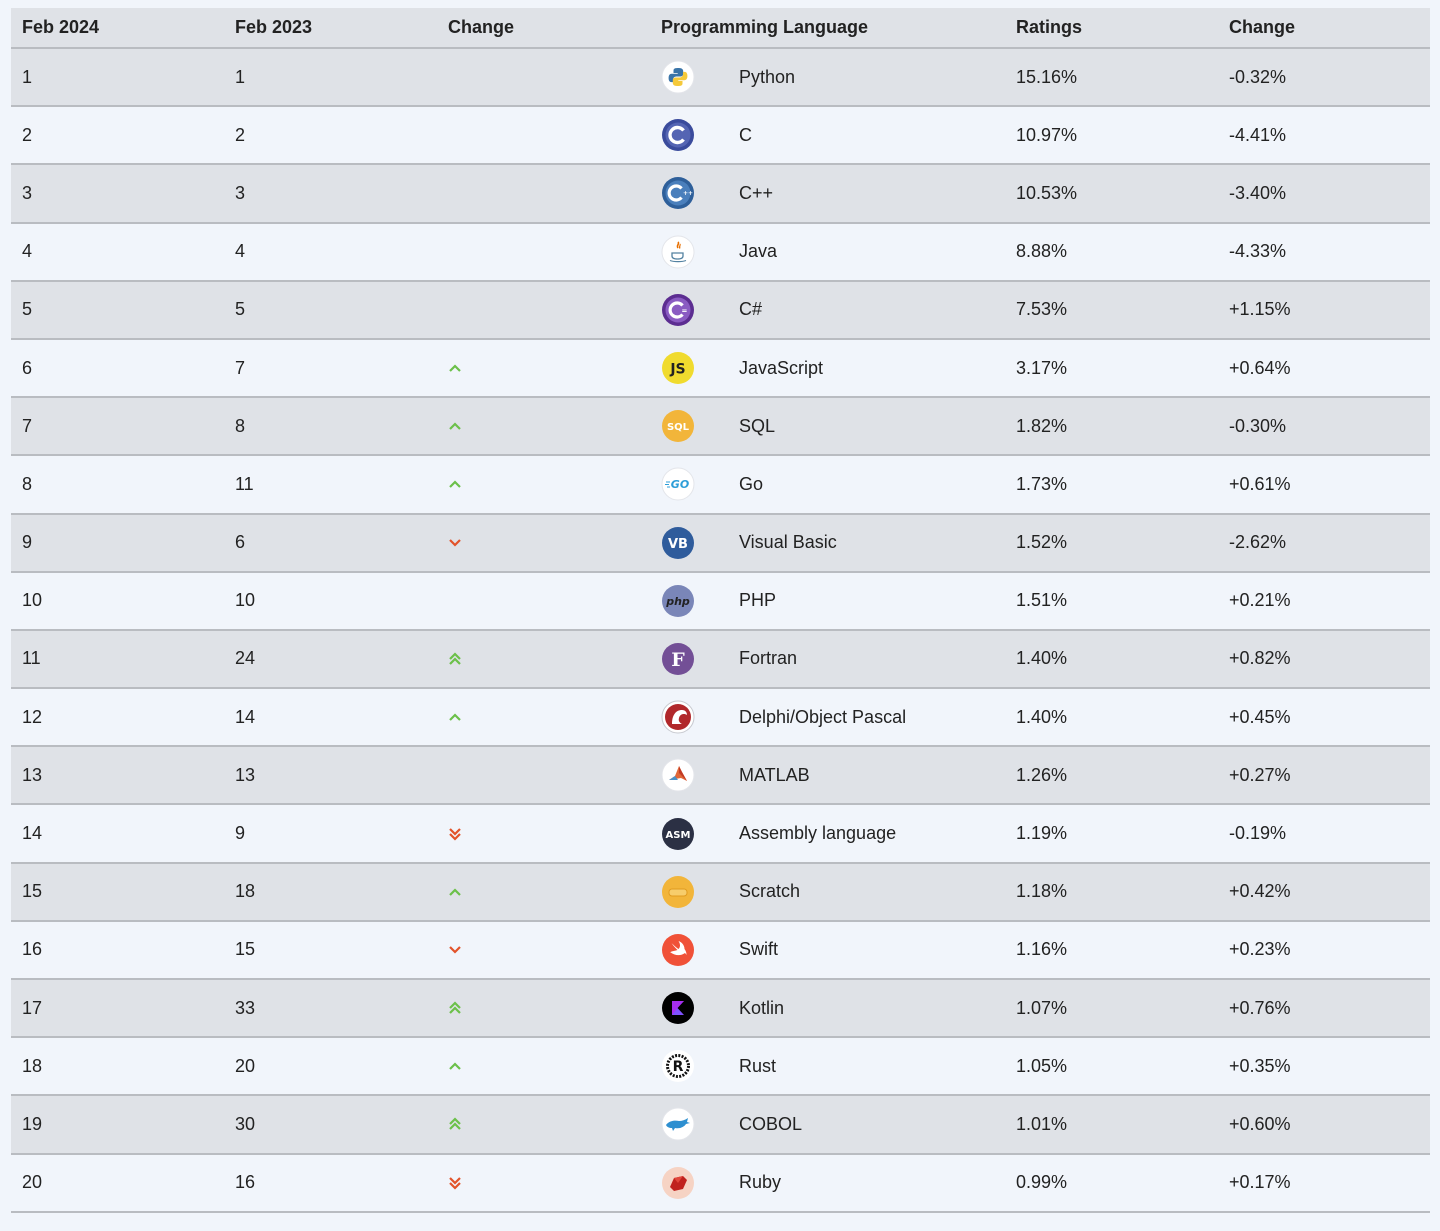  What do you see at coordinates (827, 775) in the screenshot?
I see `language-cell: MATLAB` at bounding box center [827, 775].